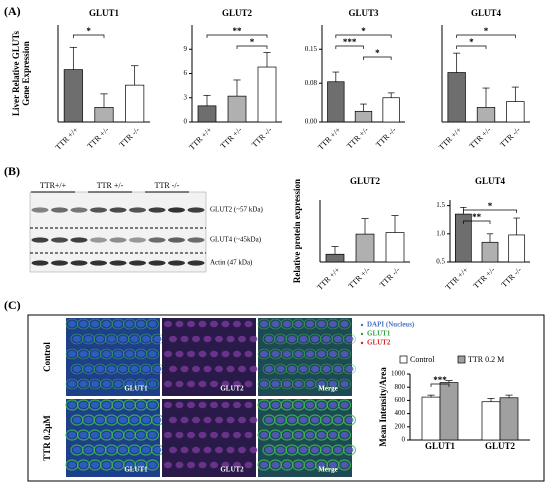 The width and height of the screenshot is (550, 486). What do you see at coordinates (500, 446) in the screenshot?
I see `x-tick-label: GLUT2` at bounding box center [500, 446].